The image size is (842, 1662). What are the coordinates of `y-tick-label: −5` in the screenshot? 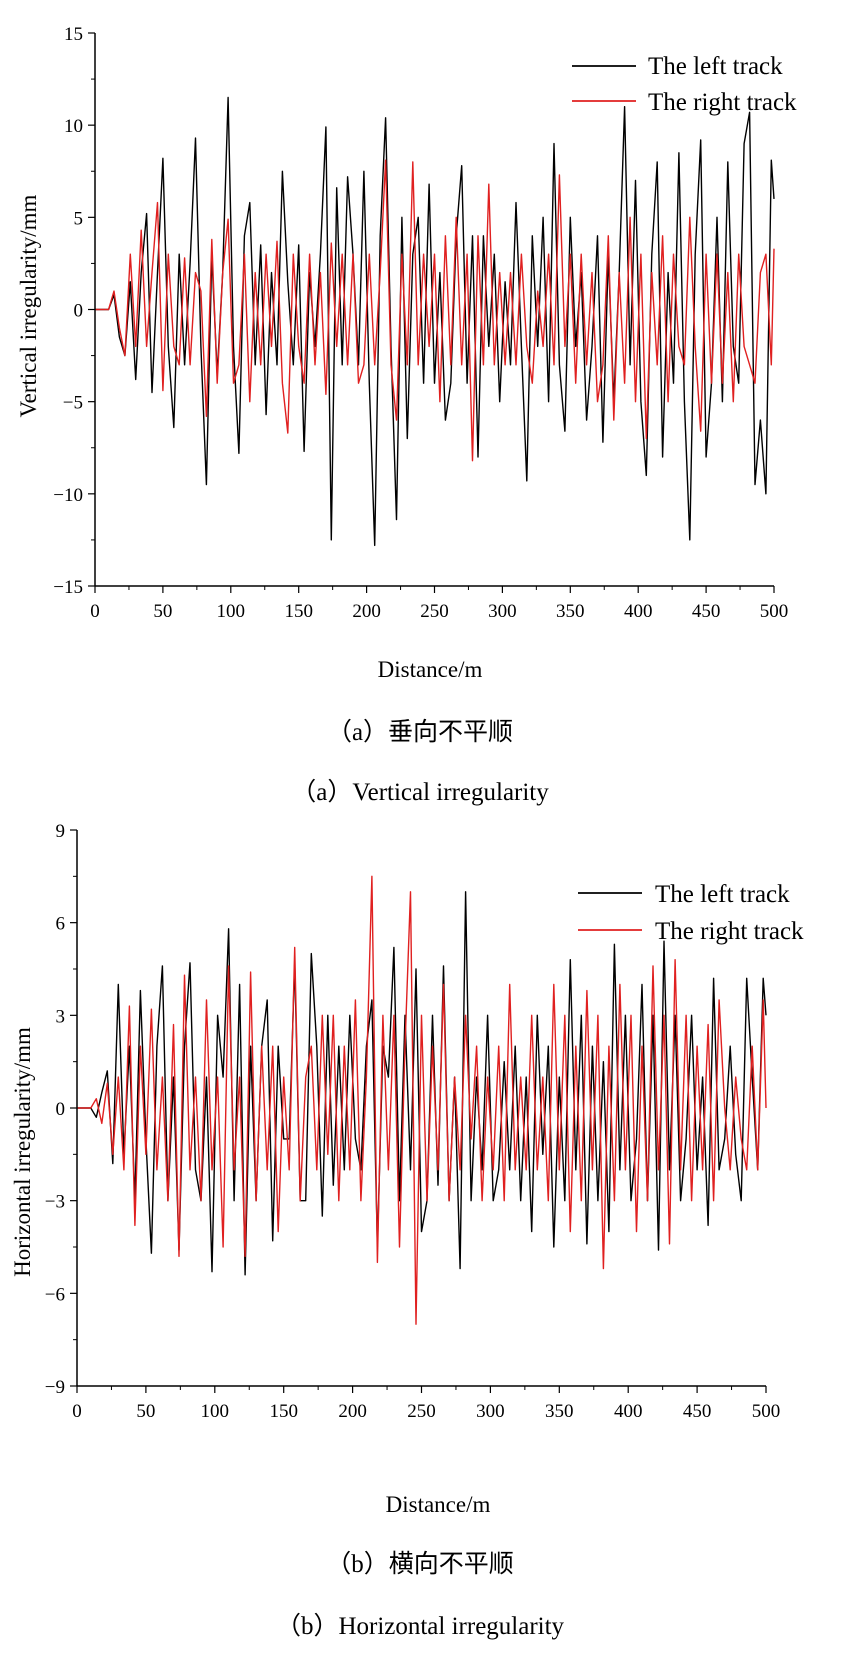 It's located at (73, 403).